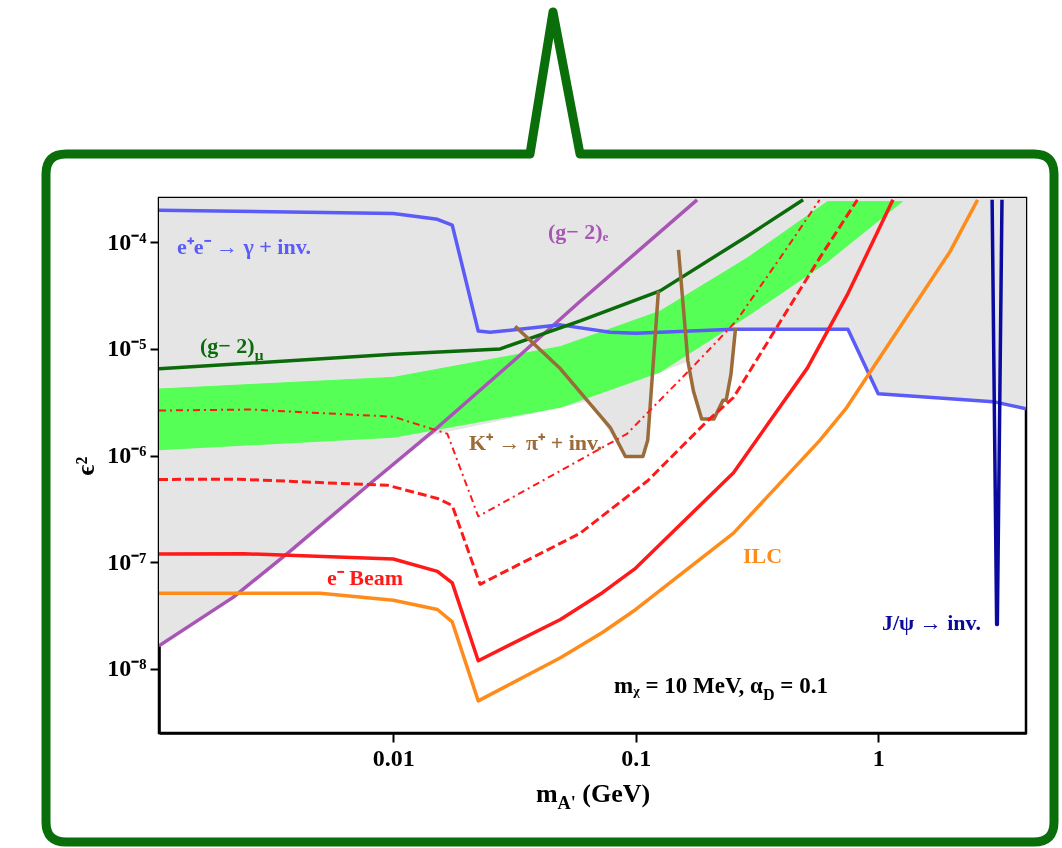 This screenshot has height=848, width=1062. What do you see at coordinates (127, 668) in the screenshot?
I see `y-tick-label: 10⁻⁸` at bounding box center [127, 668].